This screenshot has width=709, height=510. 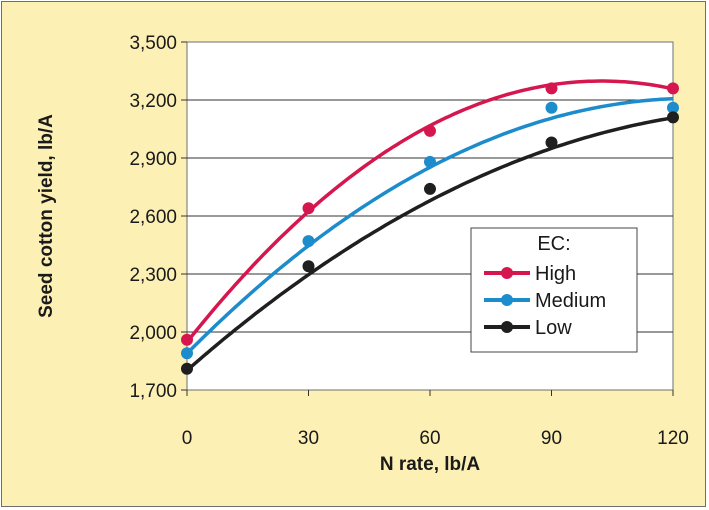 I want to click on y-tick-label: 2,600, so click(x=153, y=217).